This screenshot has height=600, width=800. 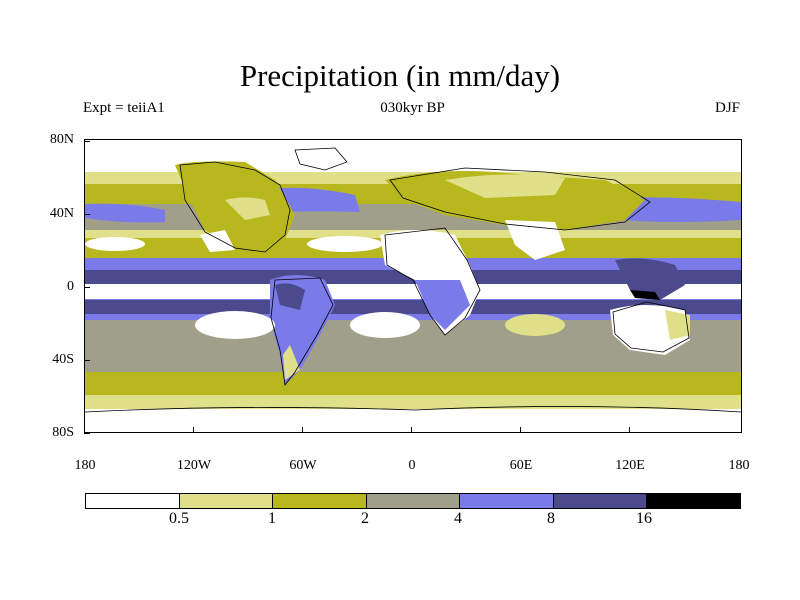 What do you see at coordinates (365, 518) in the screenshot?
I see `colorbar-label: 2` at bounding box center [365, 518].